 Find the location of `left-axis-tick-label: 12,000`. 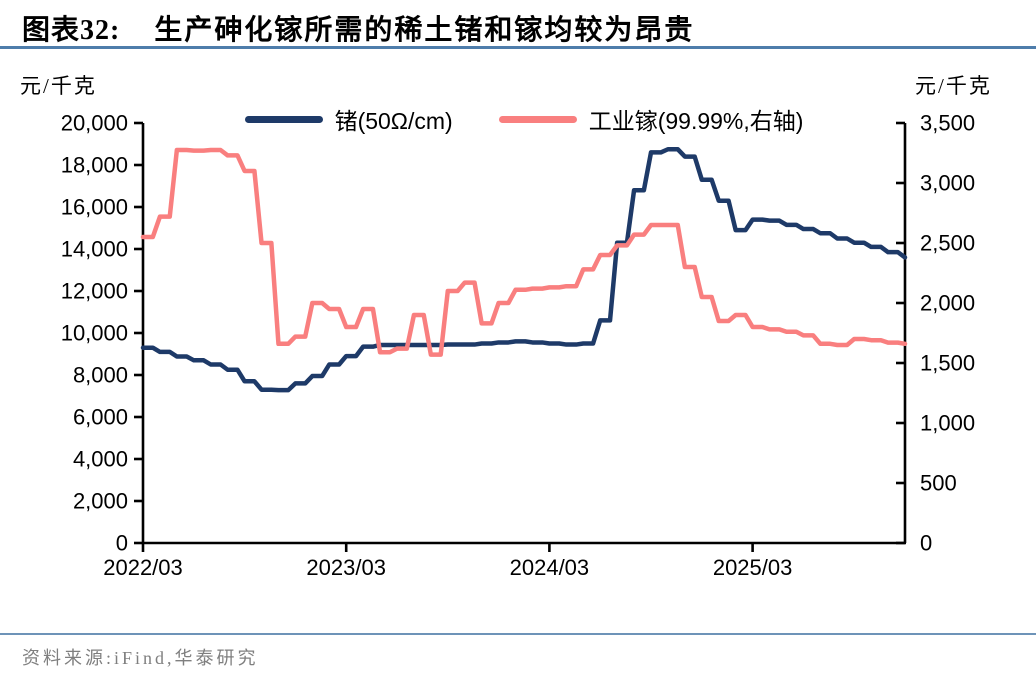

left-axis-tick-label: 12,000 is located at coordinates (94, 291).